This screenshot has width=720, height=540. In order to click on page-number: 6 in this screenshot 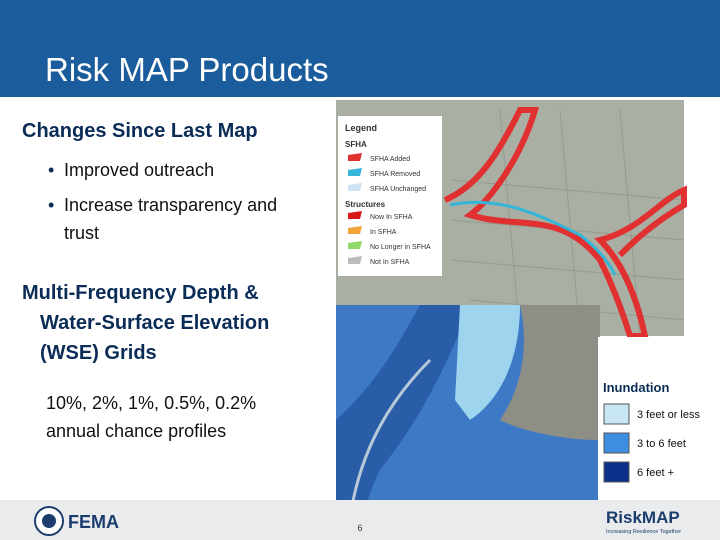, I will do `click(359, 528)`.